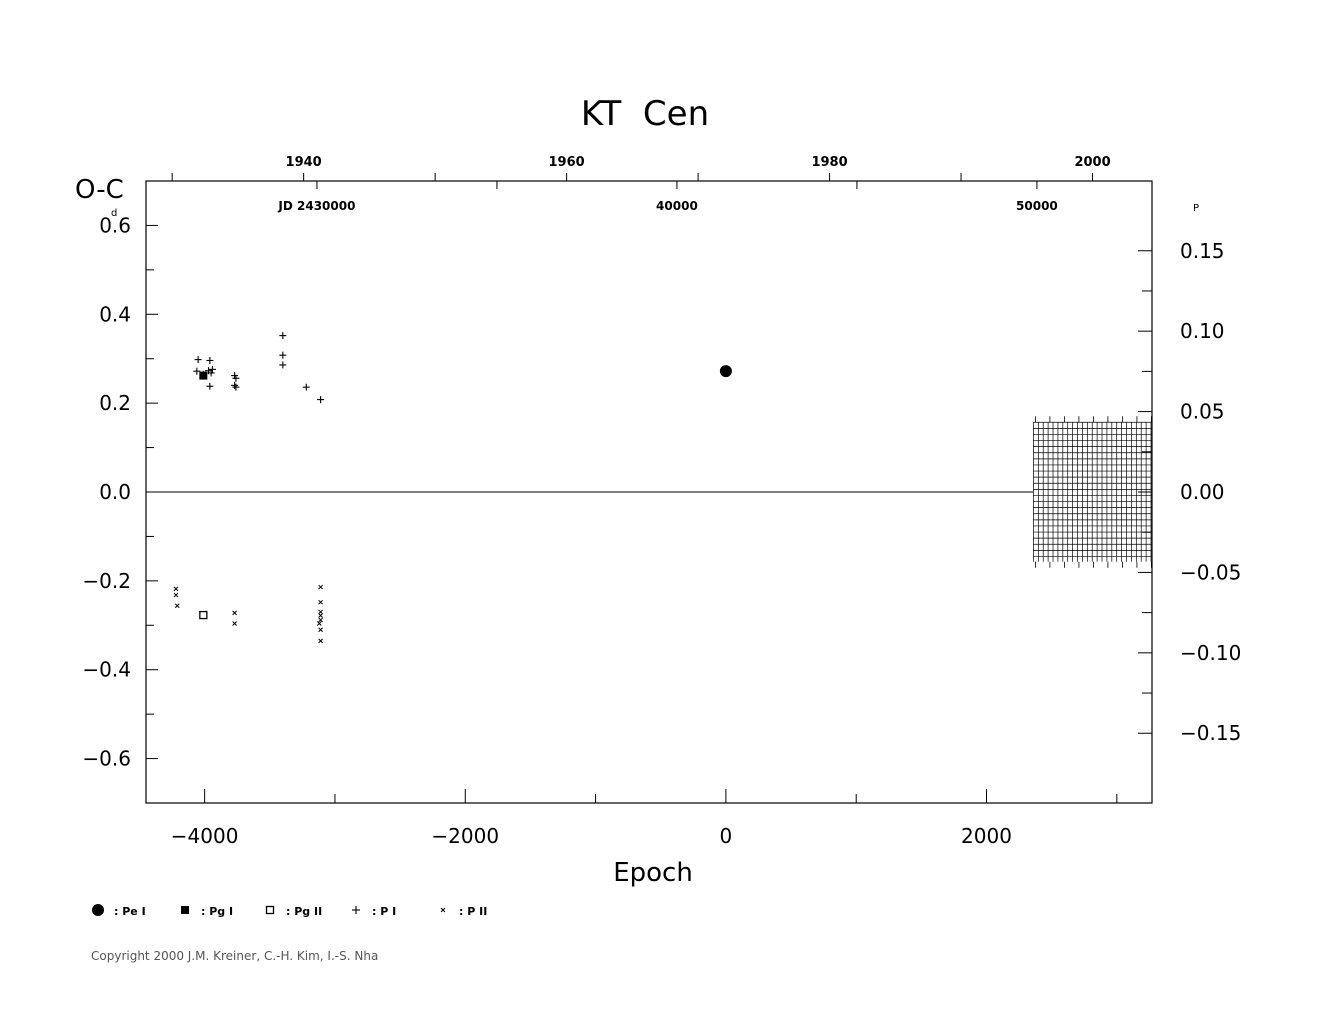 This screenshot has height=1020, width=1325. I want to click on x-tick-label: 2000, so click(986, 836).